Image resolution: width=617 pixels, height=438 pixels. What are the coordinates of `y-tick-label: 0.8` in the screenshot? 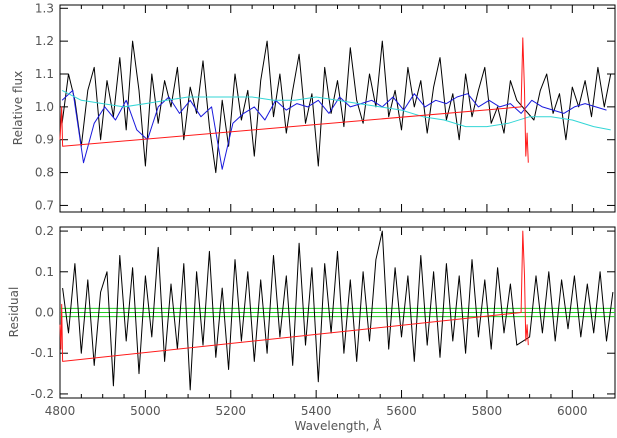 It's located at (44, 173).